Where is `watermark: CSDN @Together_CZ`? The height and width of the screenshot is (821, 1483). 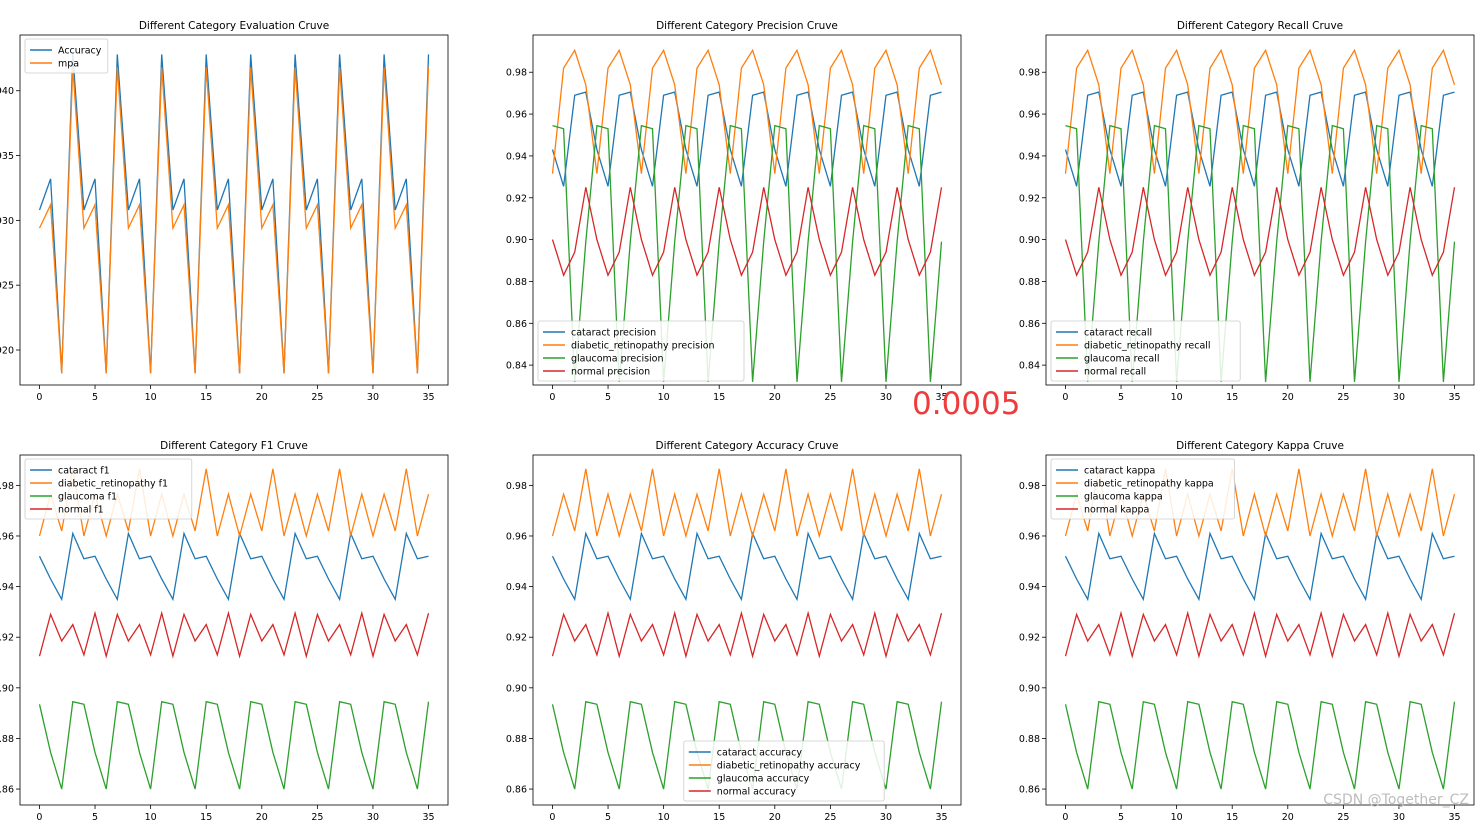
watermark: CSDN @Together_CZ is located at coordinates (1396, 800).